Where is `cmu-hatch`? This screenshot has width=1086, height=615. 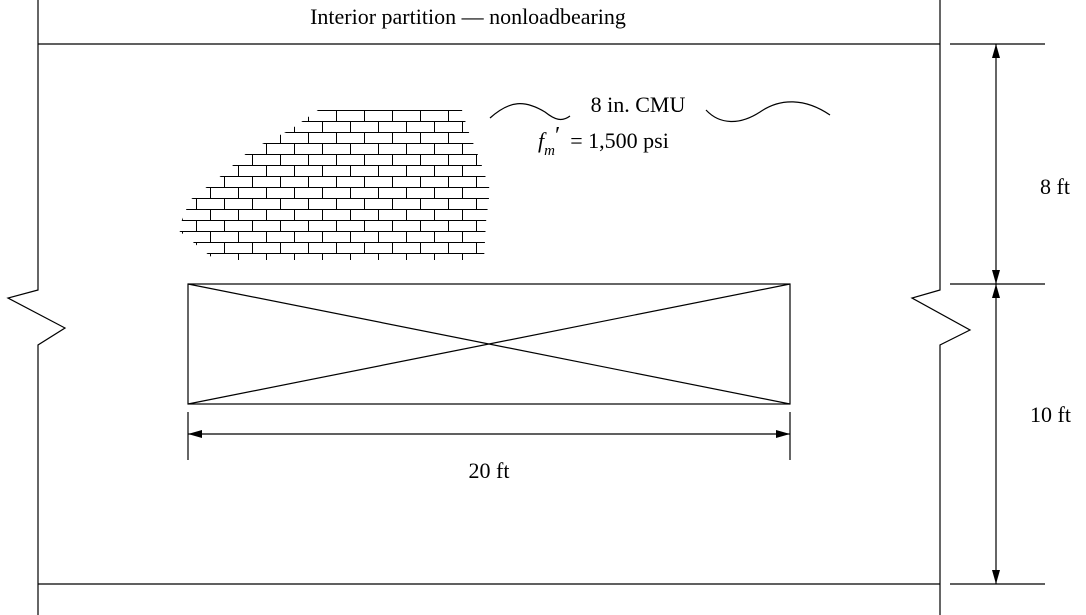
cmu-hatch is located at coordinates (334, 185).